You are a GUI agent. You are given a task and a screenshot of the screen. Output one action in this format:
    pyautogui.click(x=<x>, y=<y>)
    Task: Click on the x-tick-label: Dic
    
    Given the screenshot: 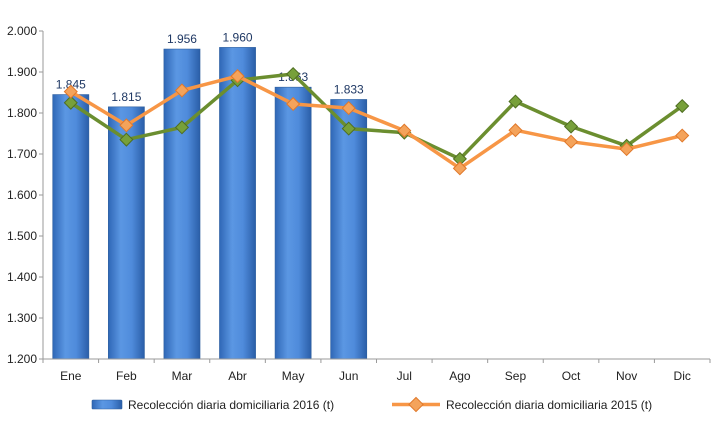 What is the action you would take?
    pyautogui.click(x=682, y=376)
    